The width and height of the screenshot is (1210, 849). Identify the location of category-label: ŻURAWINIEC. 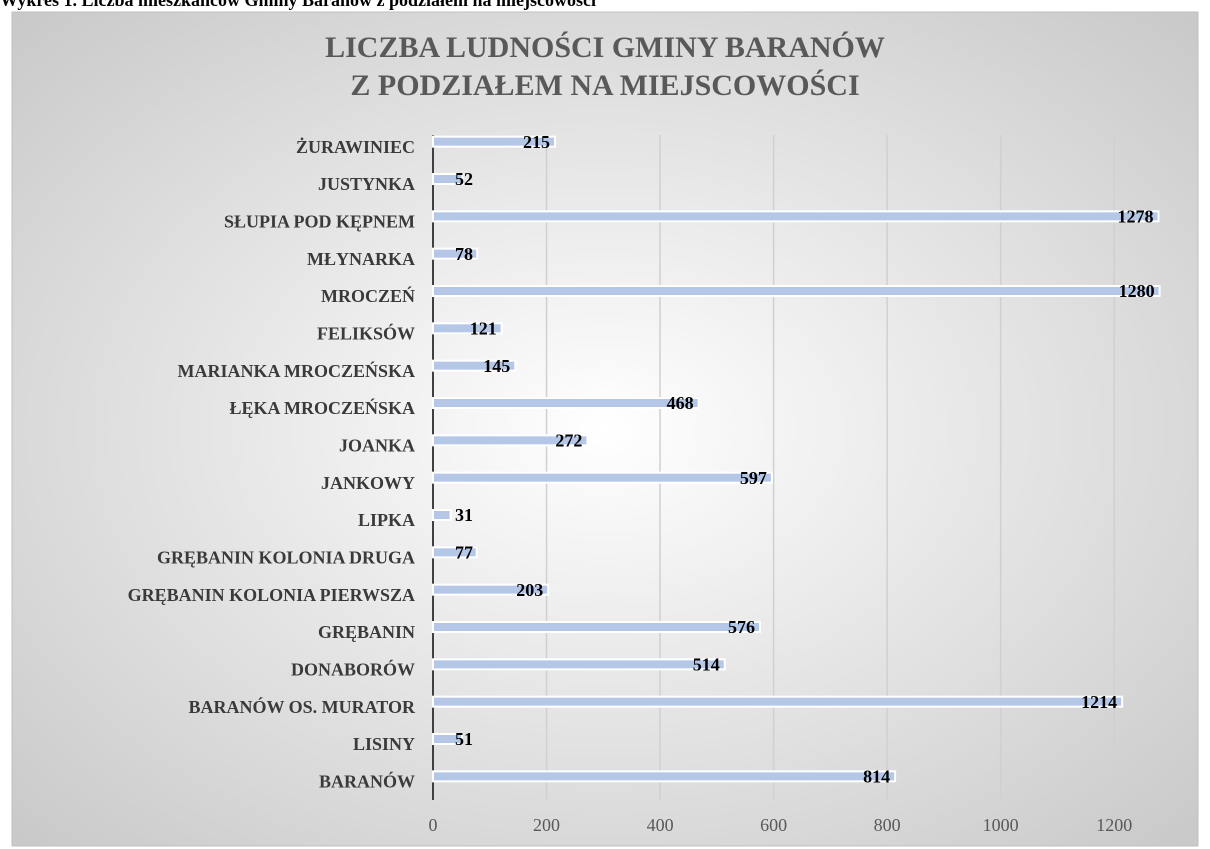
(355, 147).